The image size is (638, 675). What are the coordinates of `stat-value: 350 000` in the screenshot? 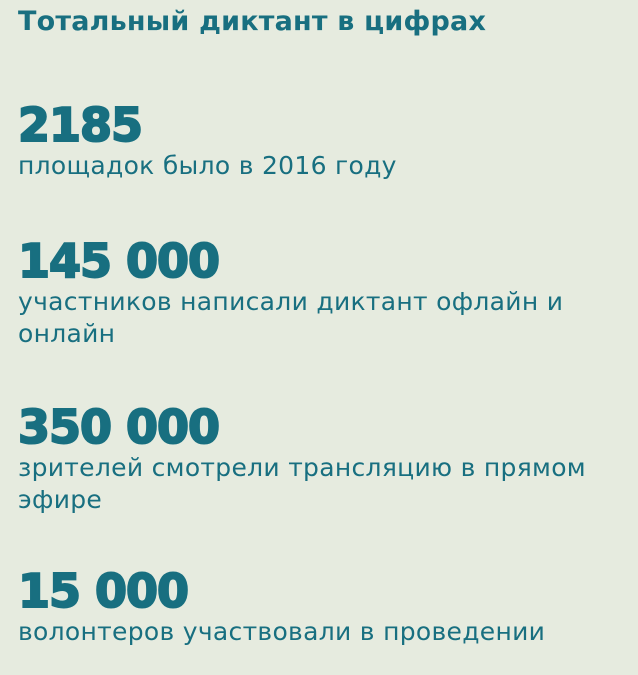 It's located at (119, 427).